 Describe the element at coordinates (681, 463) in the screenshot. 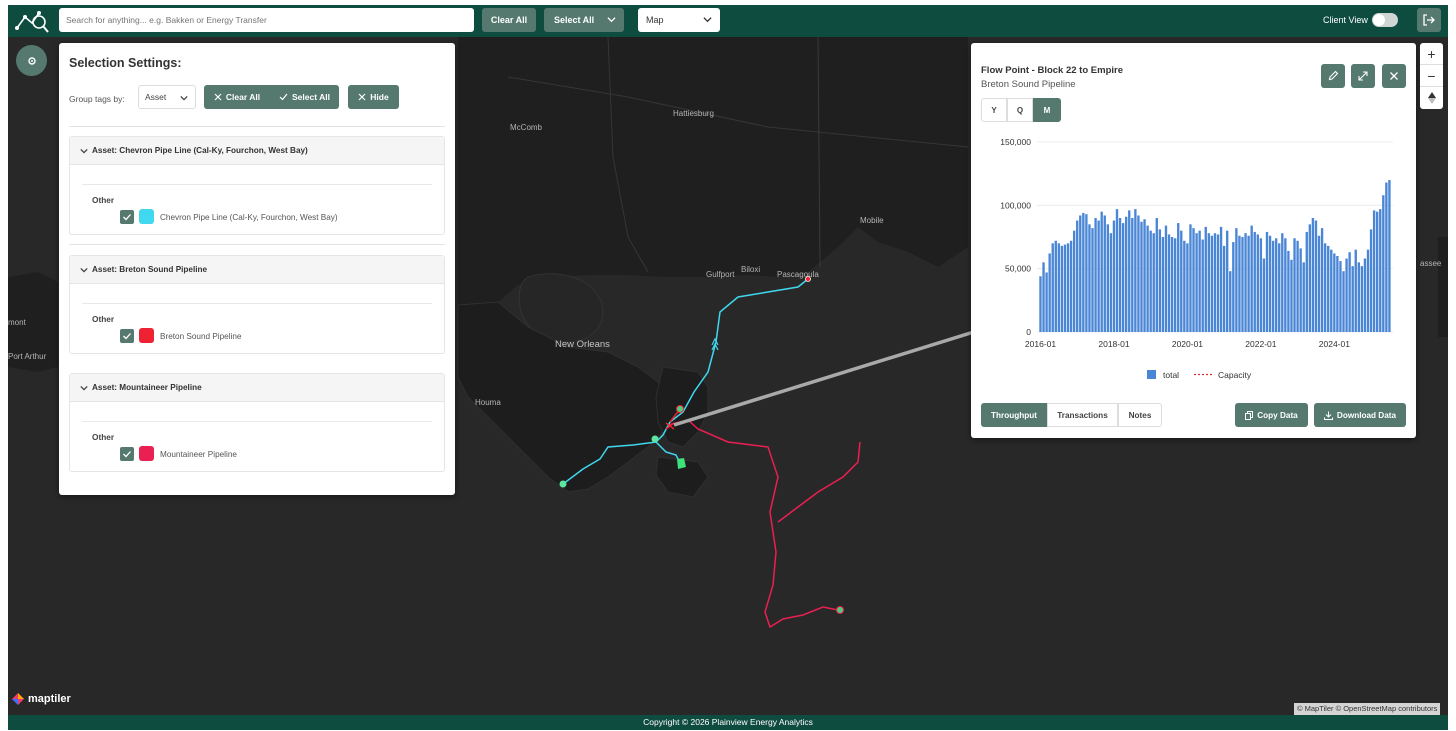

I see `platform-marker` at that location.